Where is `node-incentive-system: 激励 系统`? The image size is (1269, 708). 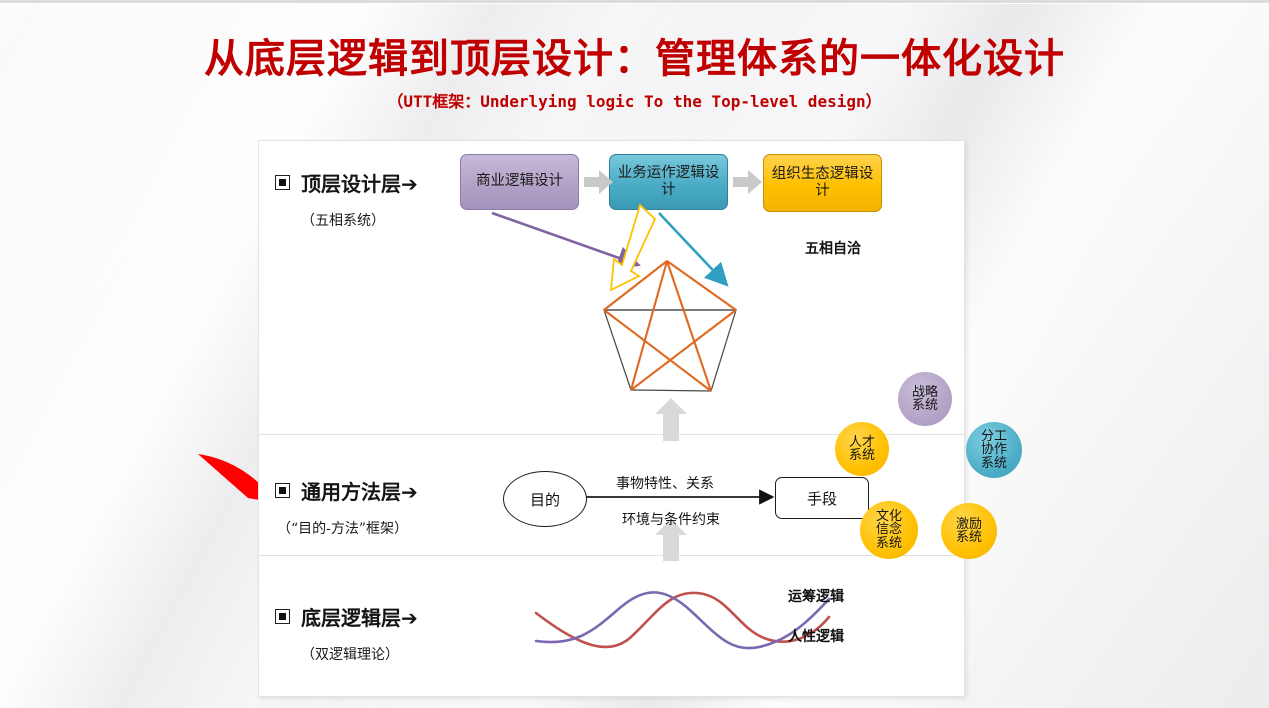 node-incentive-system: 激励 系统 is located at coordinates (969, 531).